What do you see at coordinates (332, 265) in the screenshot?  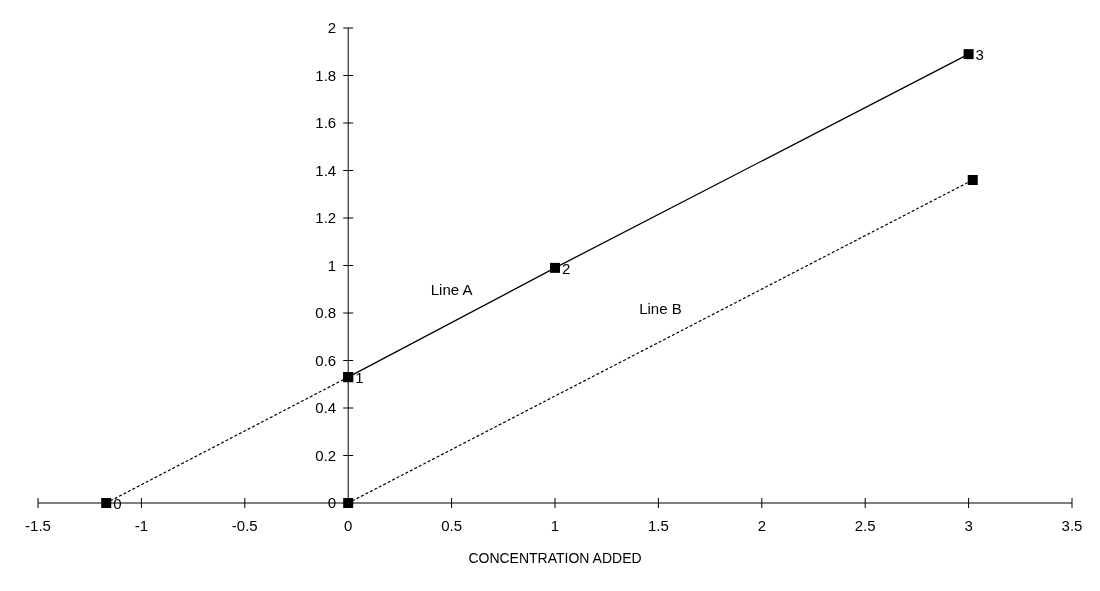 I see `y-tick-label: 1` at bounding box center [332, 265].